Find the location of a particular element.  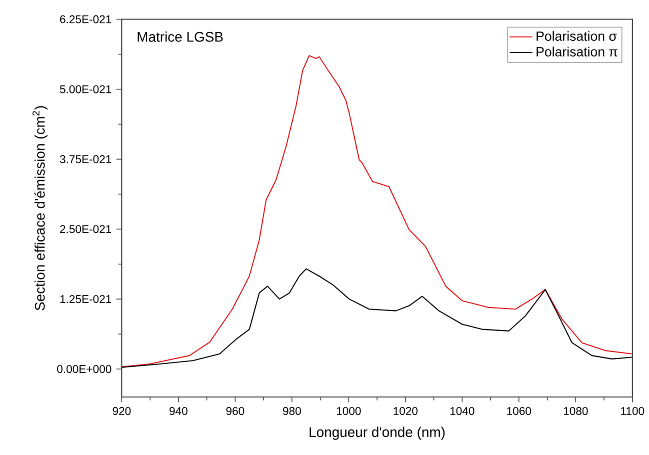

legend-label: Polarisation π is located at coordinates (577, 51).